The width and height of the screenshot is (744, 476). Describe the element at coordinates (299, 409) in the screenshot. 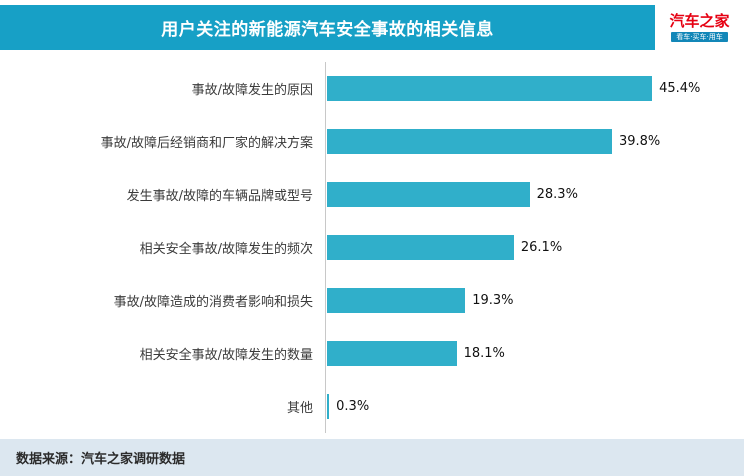

I see `category-label: 其他` at that location.